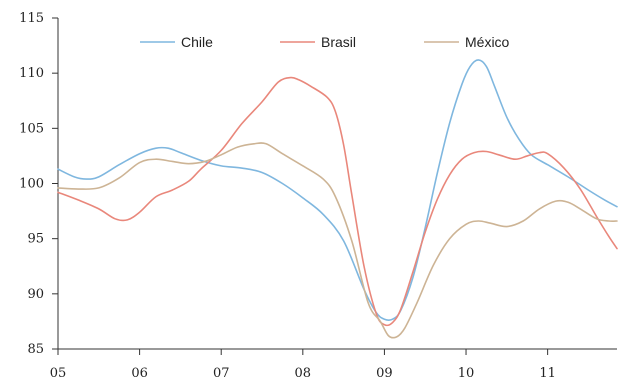  What do you see at coordinates (547, 373) in the screenshot?
I see `x-tick-label: 11` at bounding box center [547, 373].